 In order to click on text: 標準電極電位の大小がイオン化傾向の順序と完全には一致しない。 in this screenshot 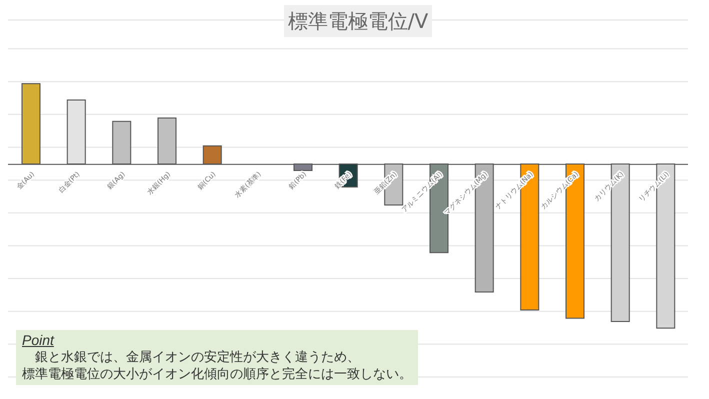, I will do `click(217, 374)`.